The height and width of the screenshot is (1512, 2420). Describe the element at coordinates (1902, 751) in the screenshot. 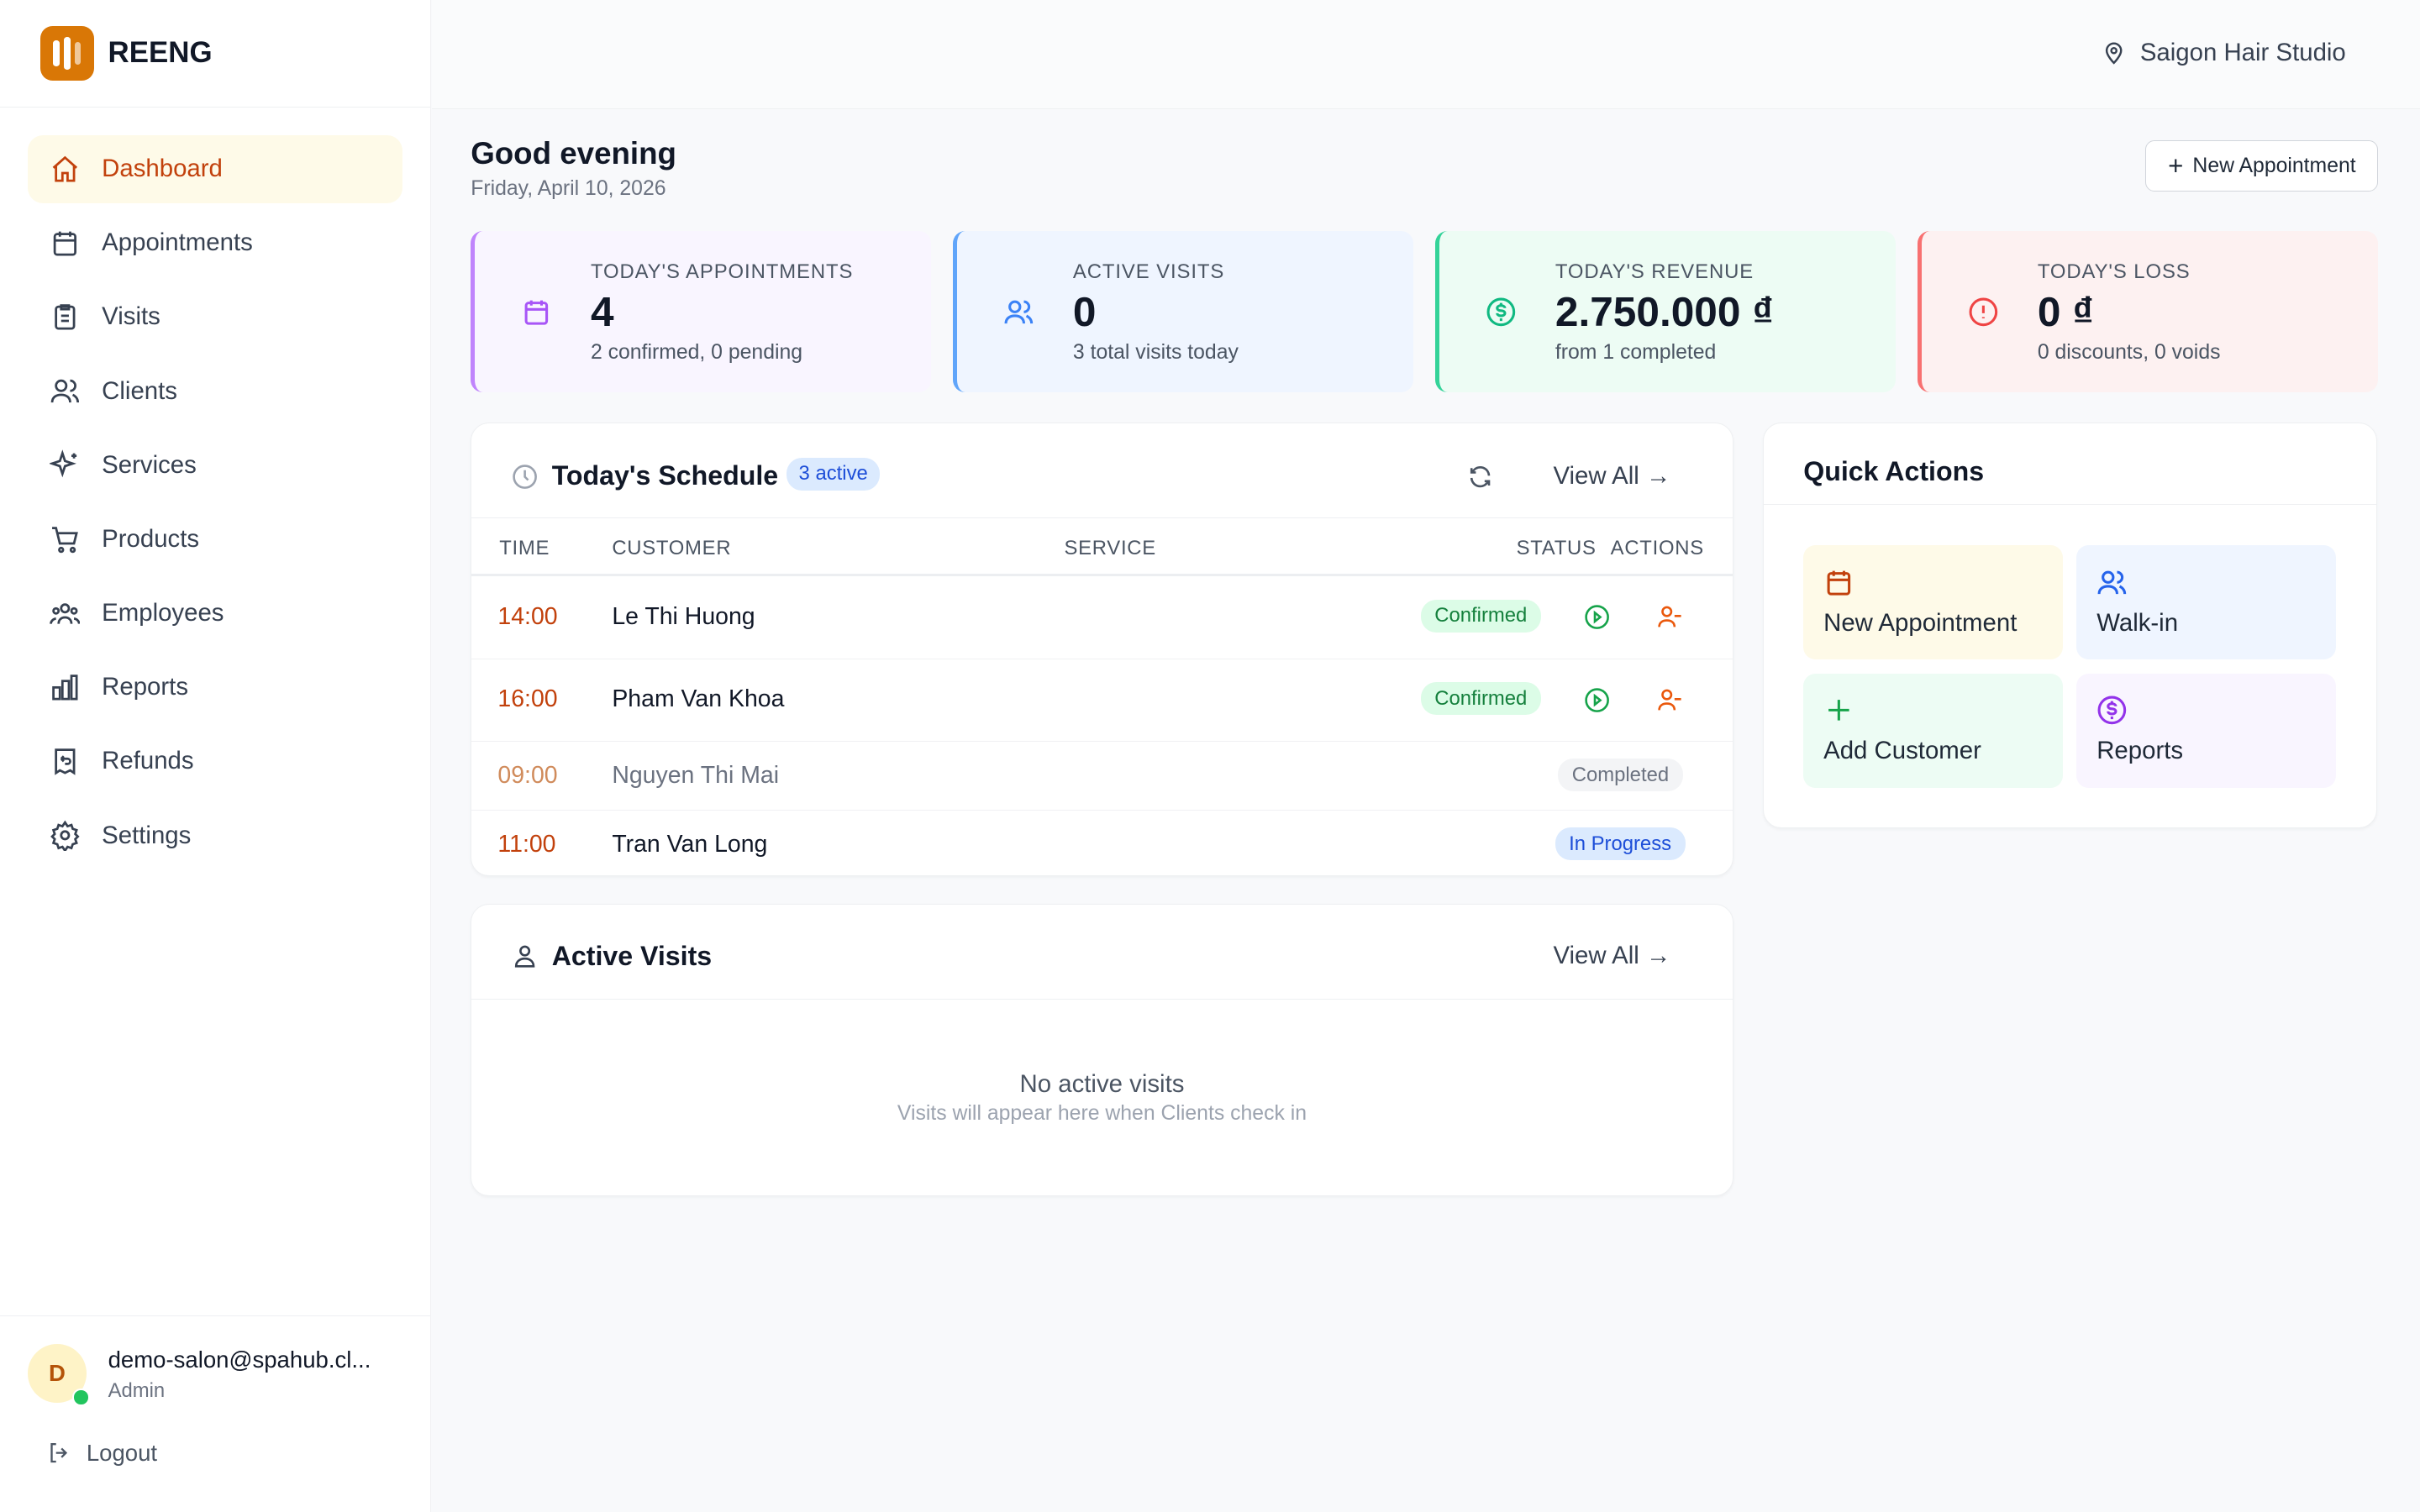

I see `button-label: Add Customer` at that location.